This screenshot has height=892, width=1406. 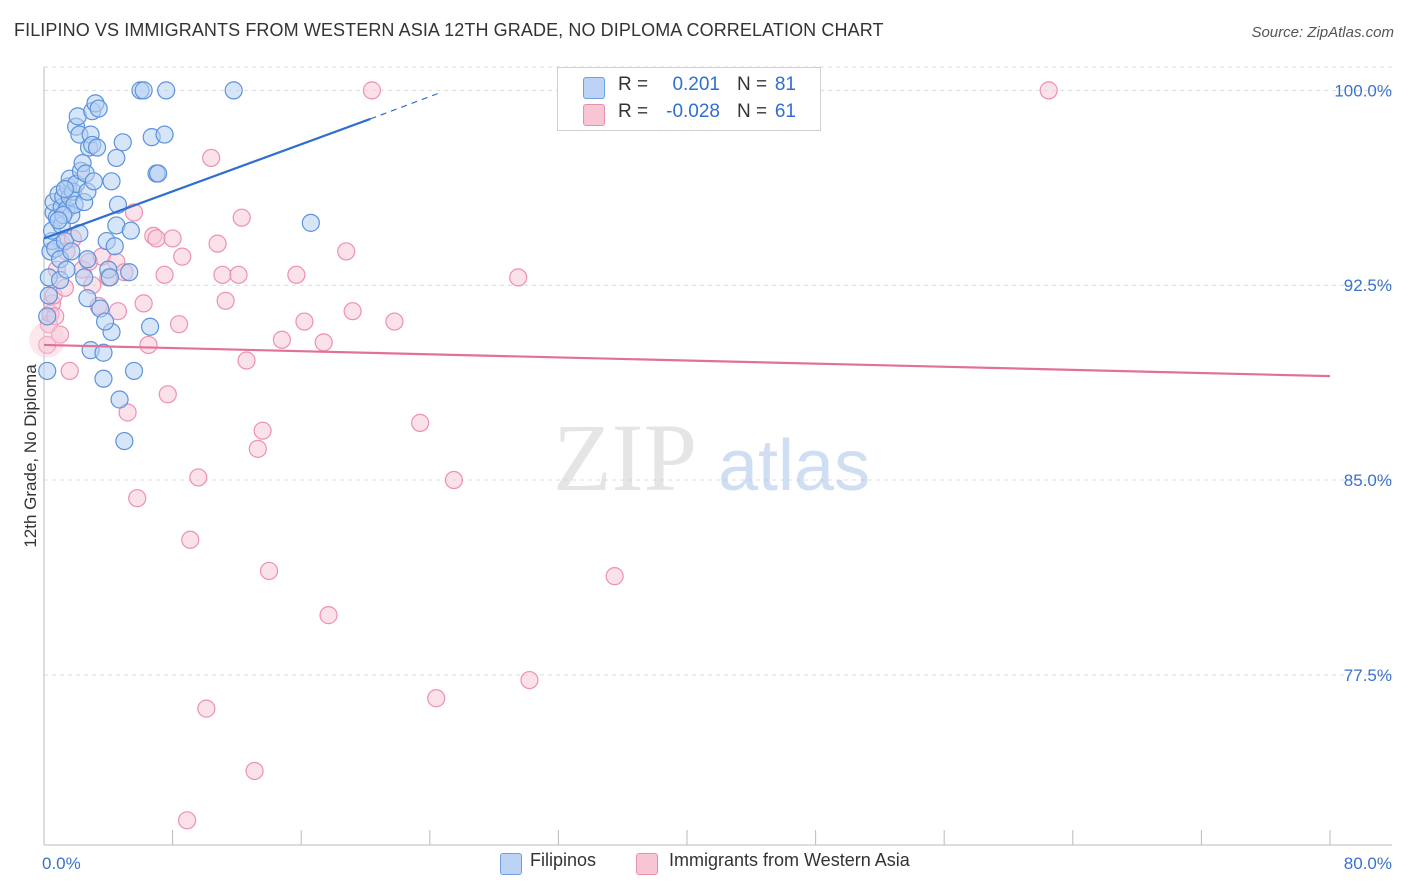 What do you see at coordinates (1368, 675) in the screenshot?
I see `y-tick-label: 77.5%` at bounding box center [1368, 675].